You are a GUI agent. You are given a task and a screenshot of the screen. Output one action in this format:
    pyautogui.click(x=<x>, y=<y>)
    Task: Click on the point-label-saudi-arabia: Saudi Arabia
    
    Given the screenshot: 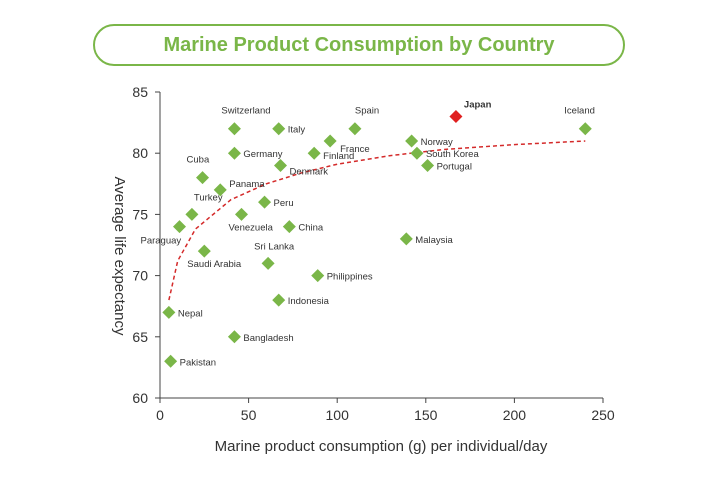 What is the action you would take?
    pyautogui.click(x=214, y=264)
    